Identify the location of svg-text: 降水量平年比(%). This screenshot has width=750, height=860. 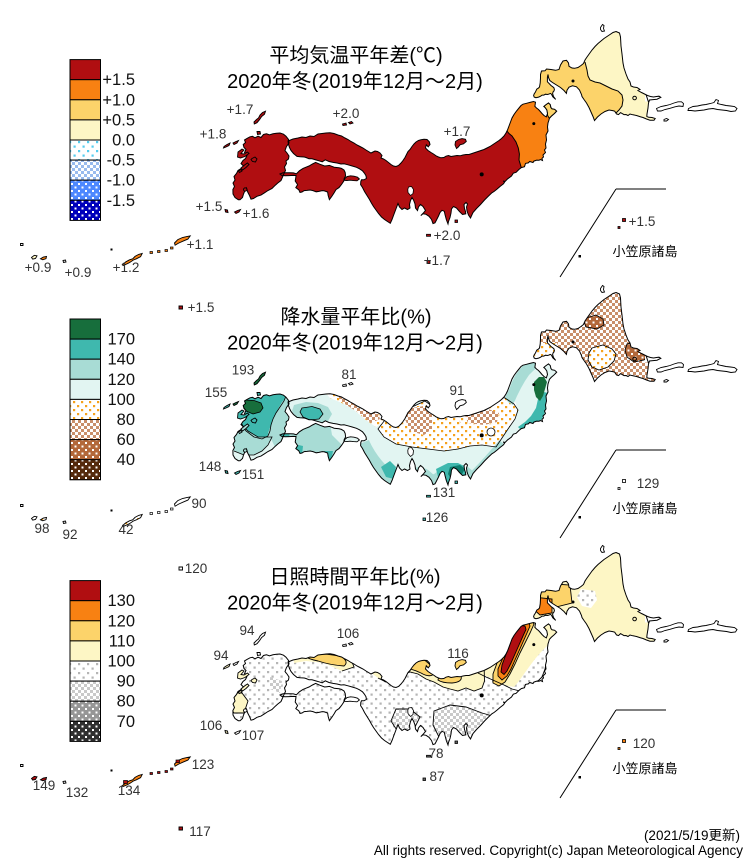
(355, 317).